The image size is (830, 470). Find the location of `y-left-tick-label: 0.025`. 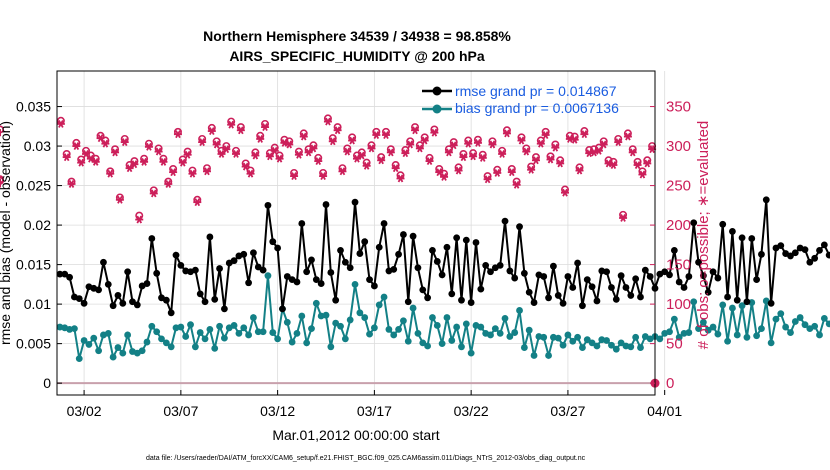

y-left-tick-label: 0.025 is located at coordinates (33, 186).